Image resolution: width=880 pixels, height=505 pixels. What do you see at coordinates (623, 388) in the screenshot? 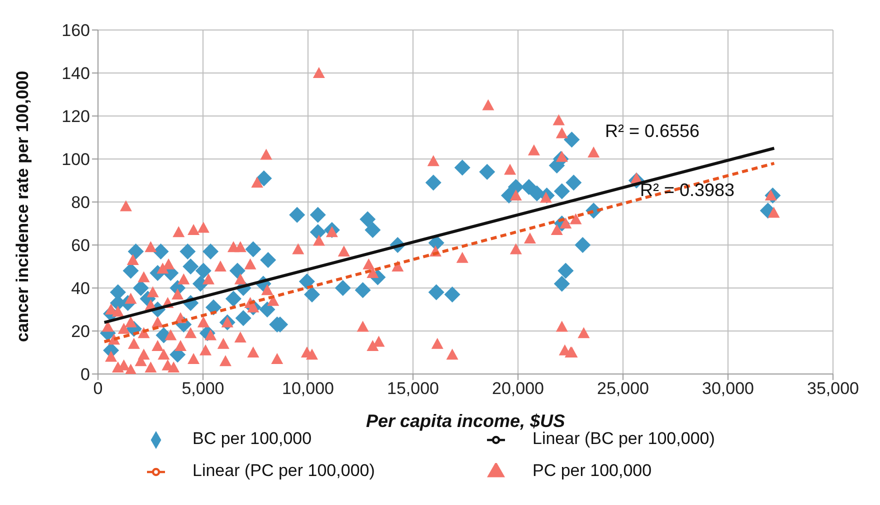
I see `x-tick-label: 25,000` at bounding box center [623, 388].